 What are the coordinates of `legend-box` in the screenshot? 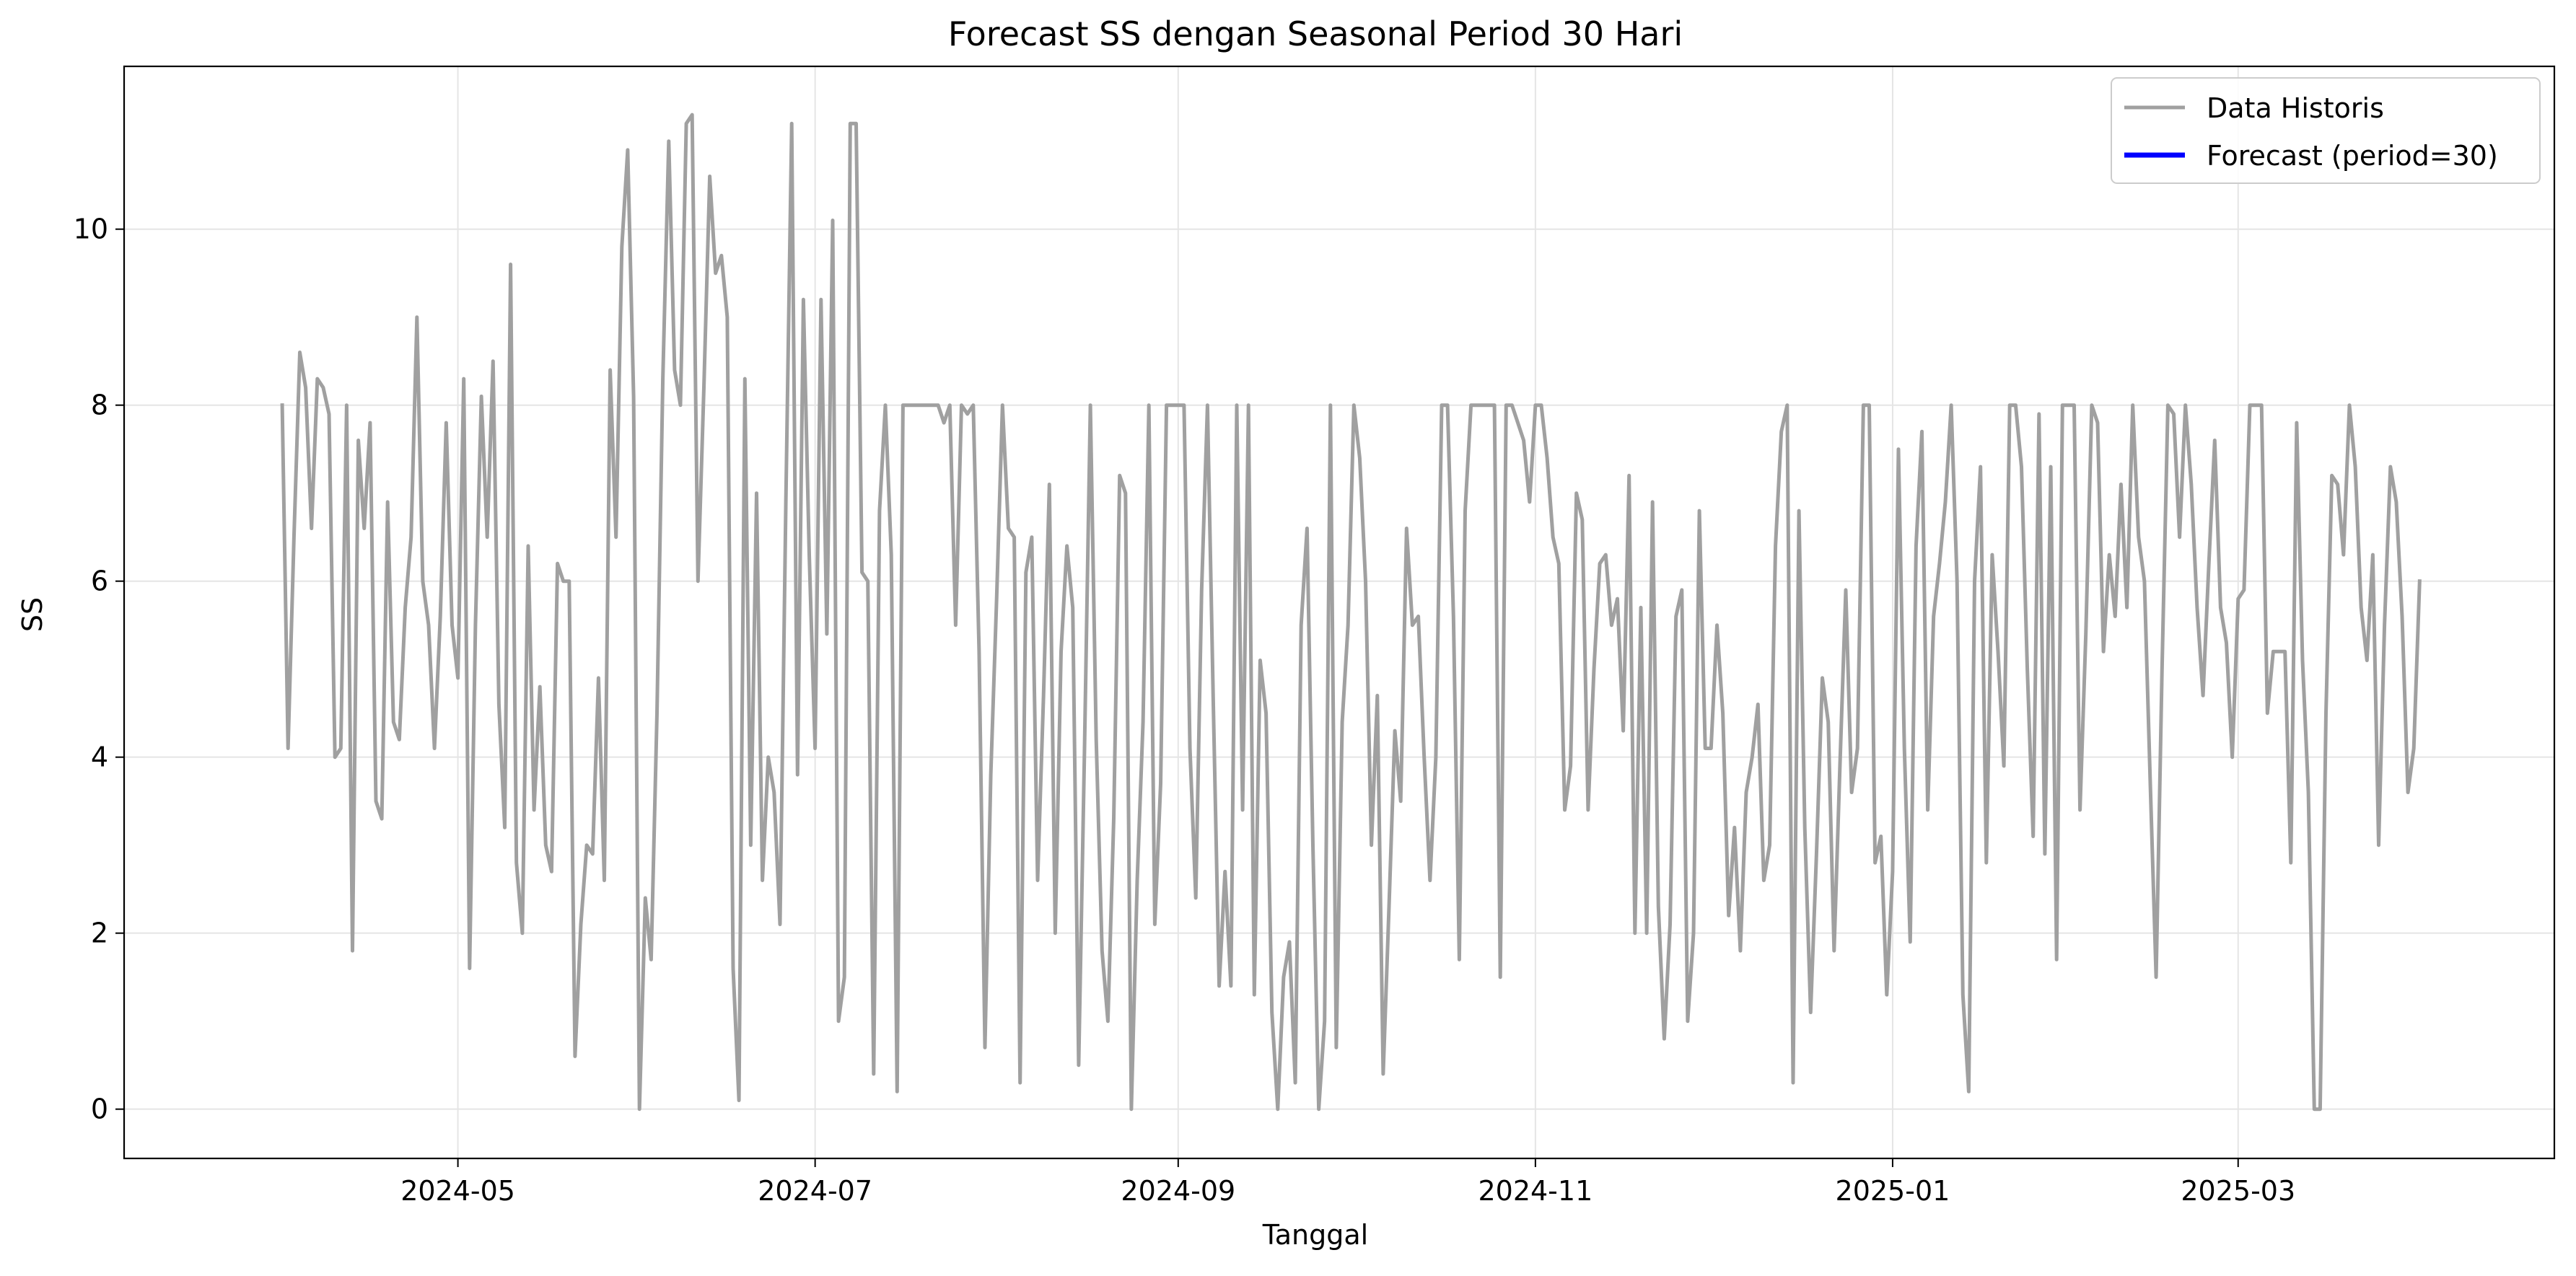 It's located at (2326, 131).